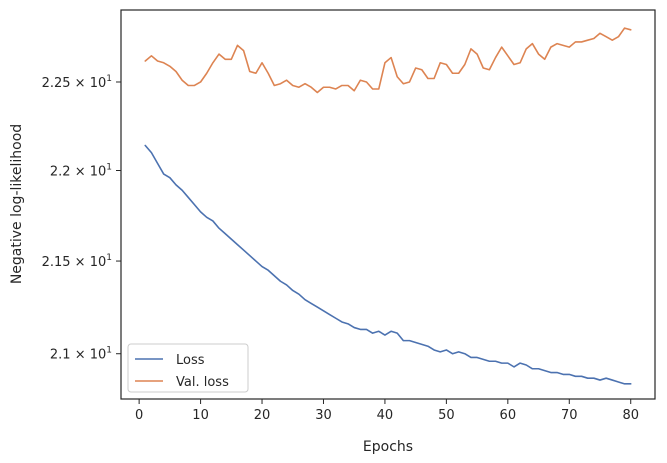  I want to click on x-tick-label: 60, so click(508, 415).